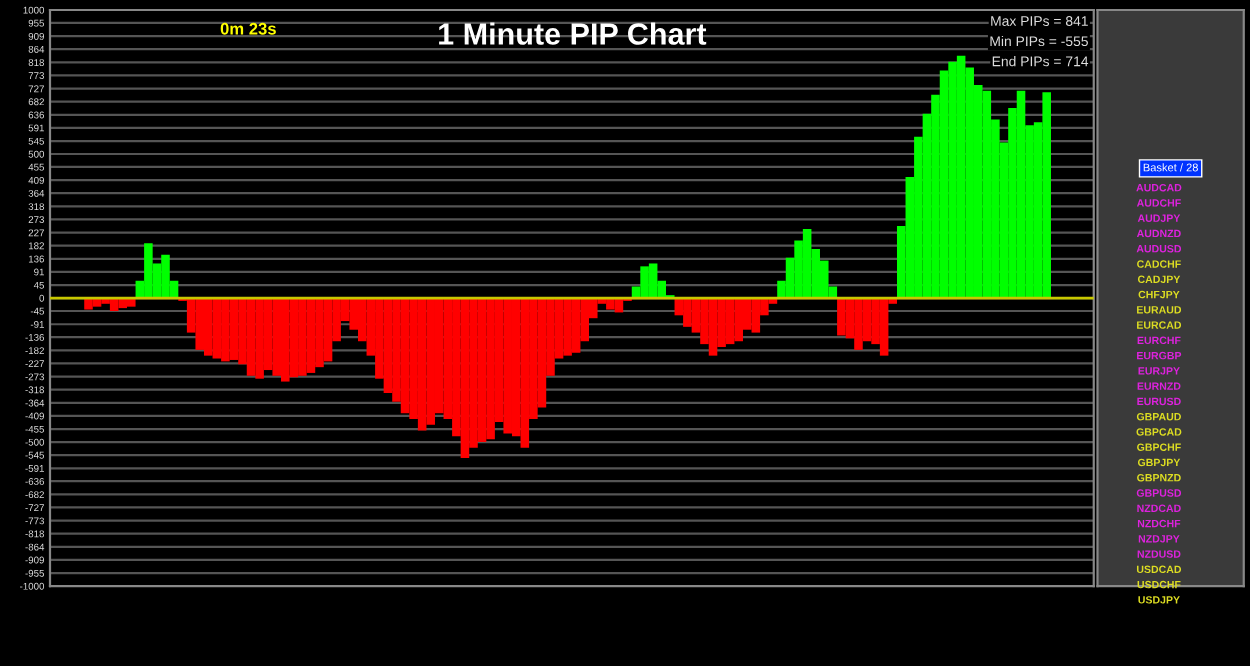  Describe the element at coordinates (573, 33) in the screenshot. I see `chart-title: 1 Minute PIP Chart` at that location.